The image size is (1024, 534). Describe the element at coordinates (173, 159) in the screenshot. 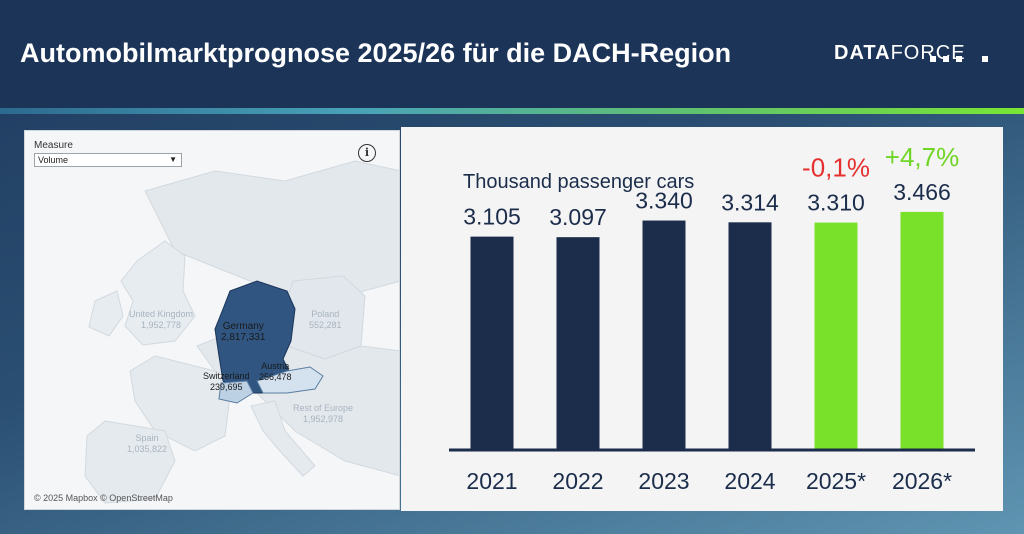

I see `dropdown-arrow-icon: ▼` at that location.